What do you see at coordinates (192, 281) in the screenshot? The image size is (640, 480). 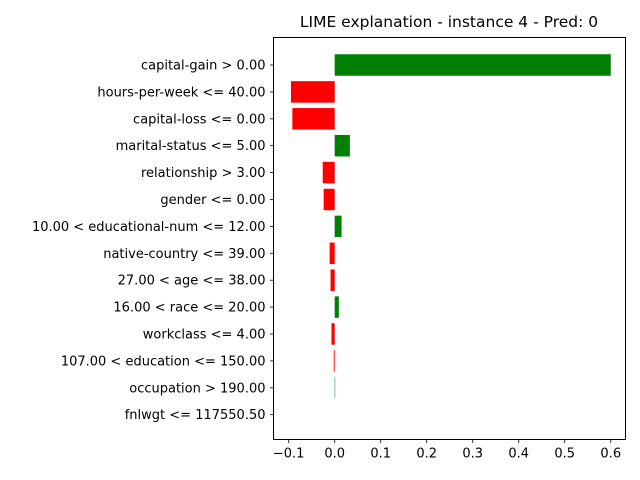 I see `y-tick-label: 27.00 < age <= 38.00` at bounding box center [192, 281].